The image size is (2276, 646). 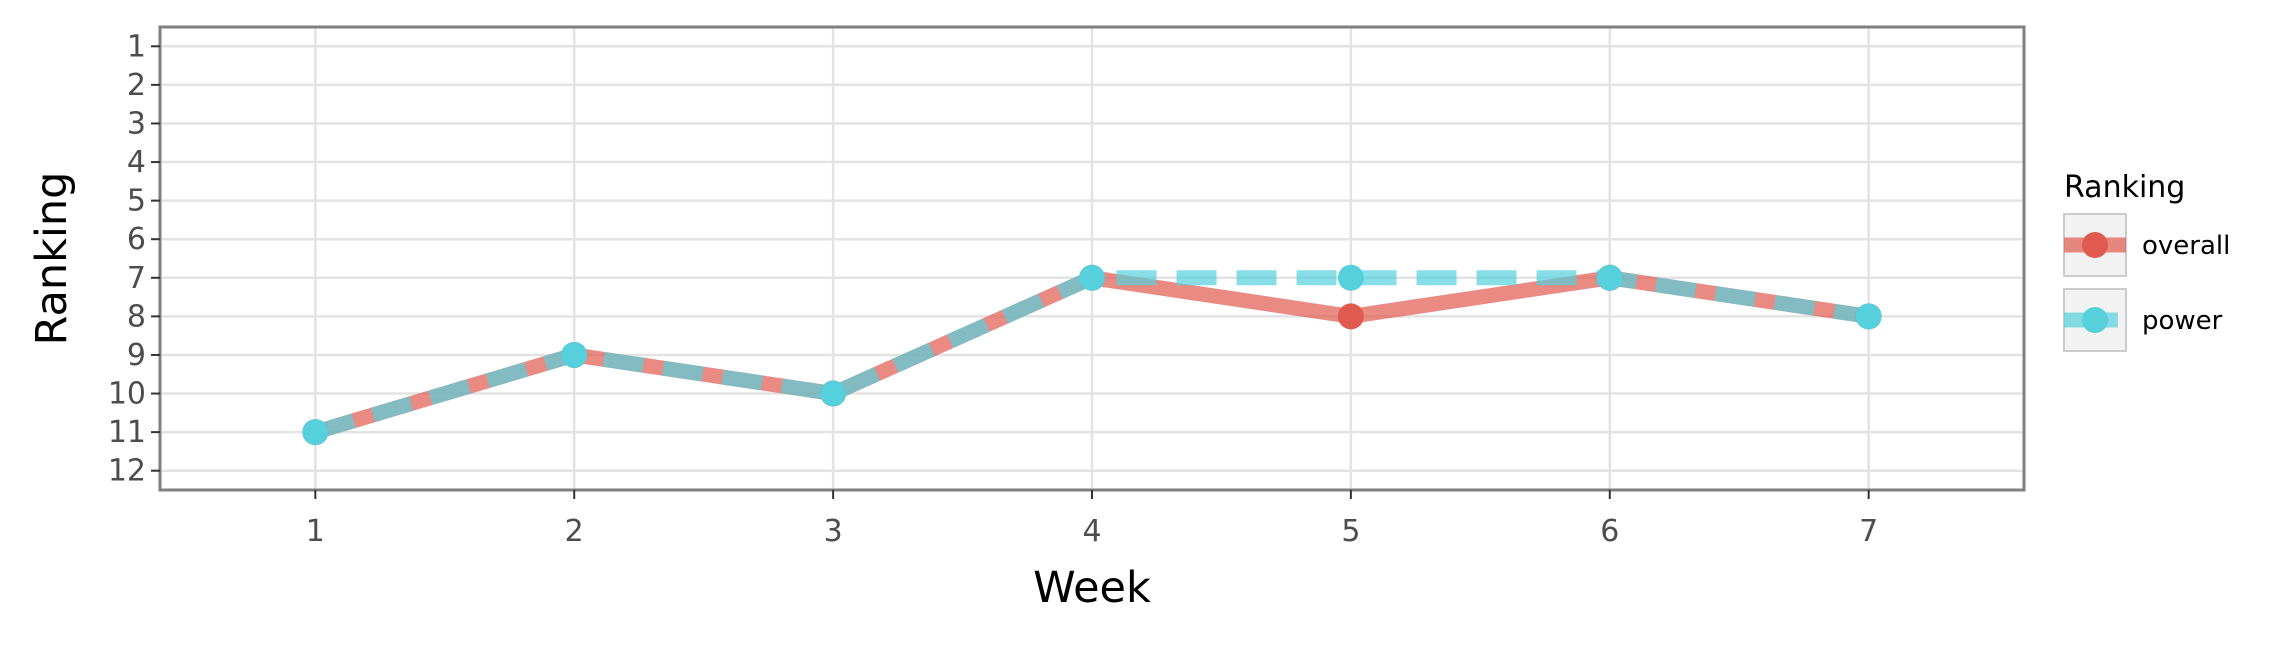 I want to click on x-tick-label: 1, so click(x=315, y=531).